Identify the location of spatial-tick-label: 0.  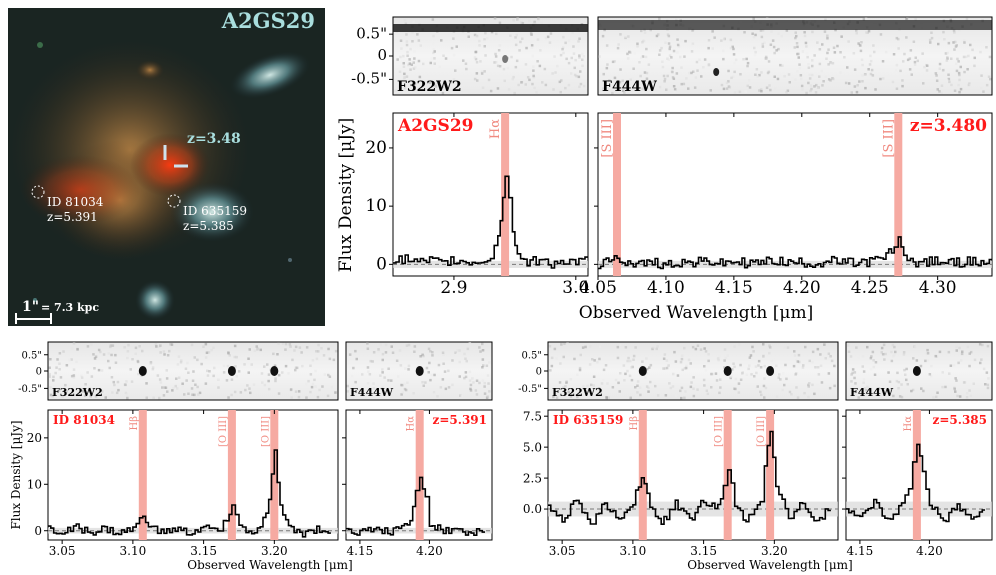
(39, 372).